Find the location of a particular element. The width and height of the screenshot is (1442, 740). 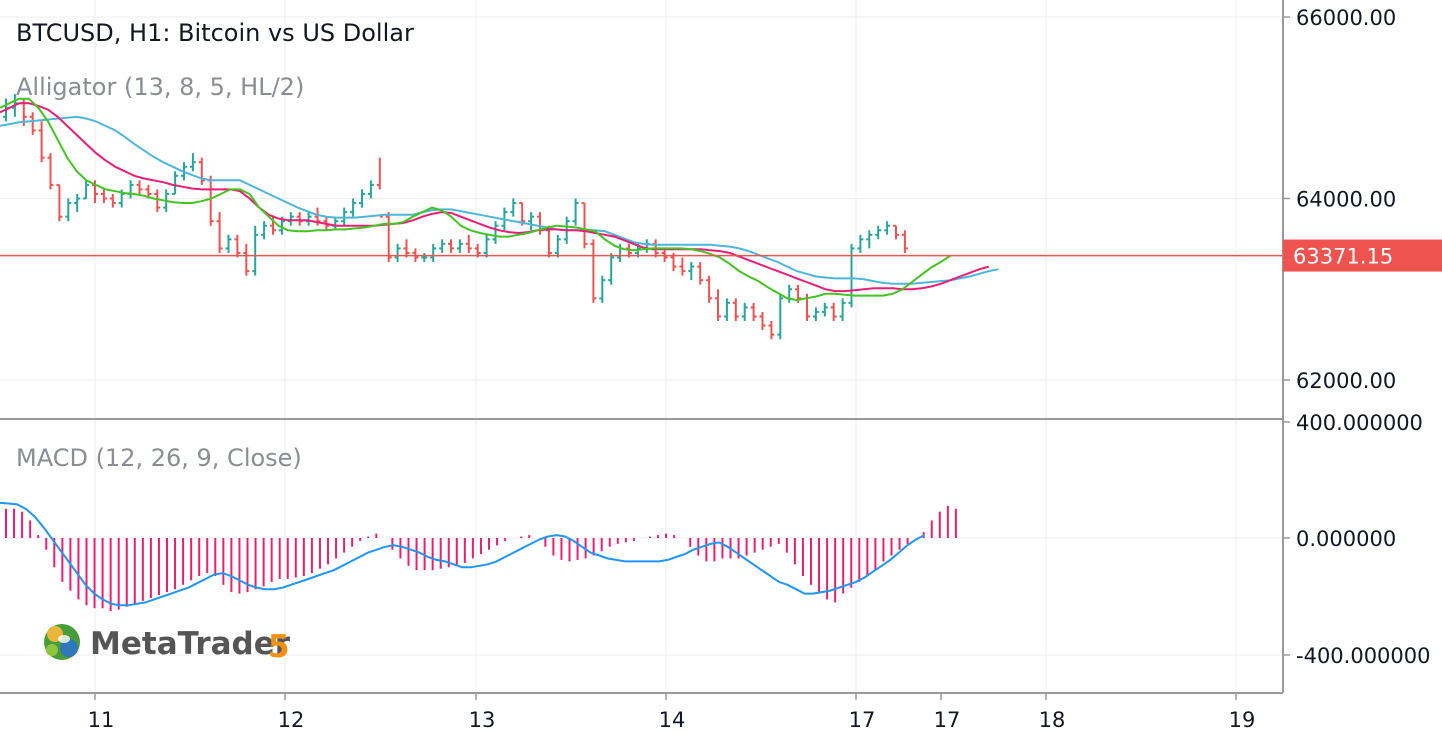

price-tick-label: 66000.00 is located at coordinates (1346, 18).